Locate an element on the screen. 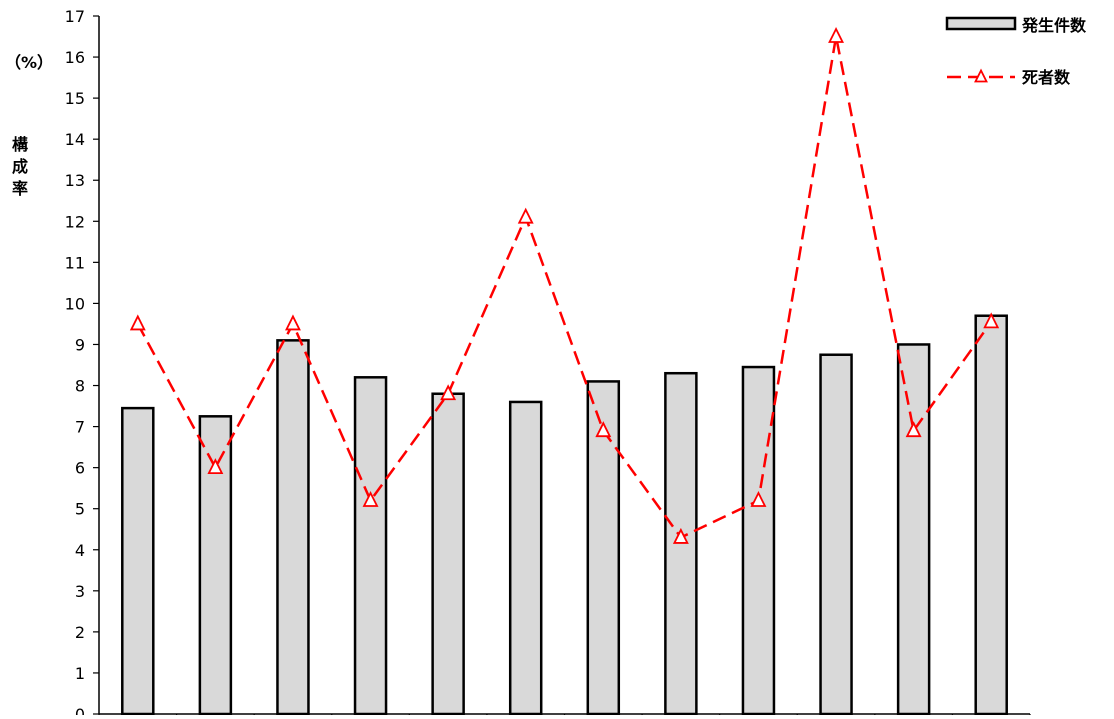 The width and height of the screenshot is (1114, 719). y-tick-label: 6 is located at coordinates (80, 468).